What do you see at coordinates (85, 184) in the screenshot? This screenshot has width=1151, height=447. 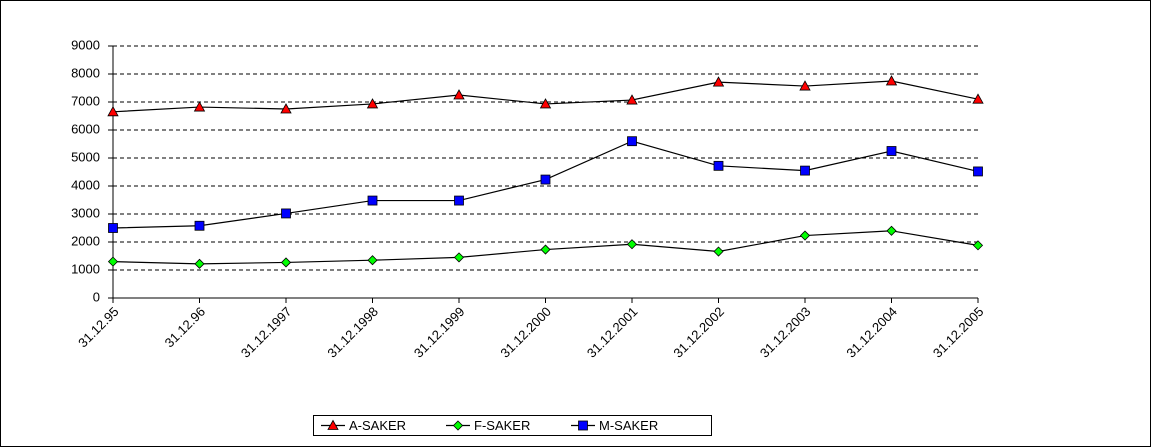 I see `y-tick-label: 4000` at bounding box center [85, 184].